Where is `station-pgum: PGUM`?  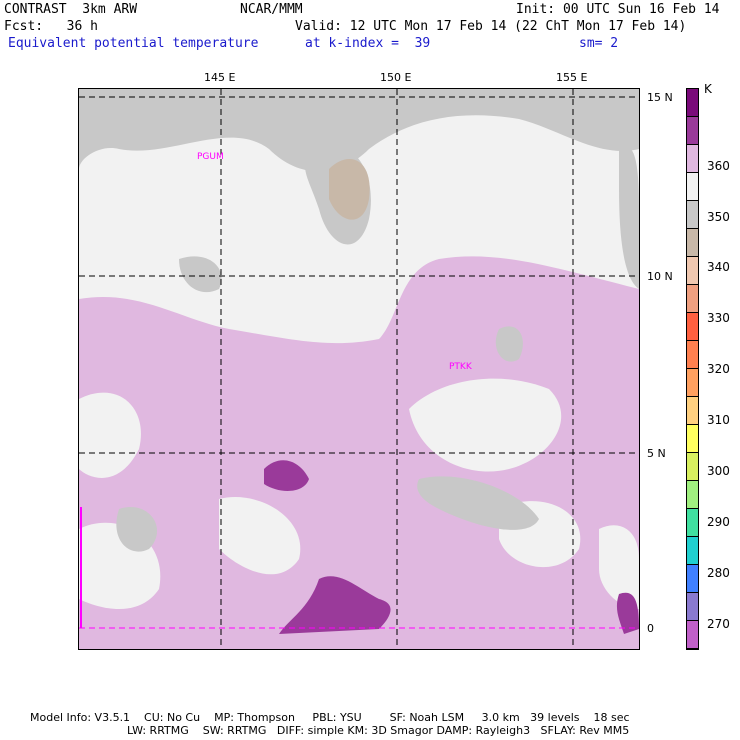 station-pgum: PGUM is located at coordinates (210, 157).